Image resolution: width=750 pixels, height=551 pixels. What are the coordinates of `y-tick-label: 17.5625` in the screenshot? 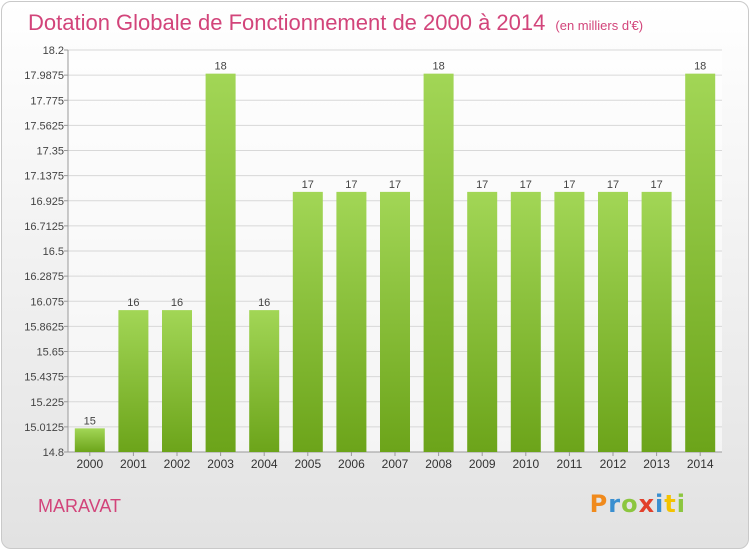 It's located at (44, 126).